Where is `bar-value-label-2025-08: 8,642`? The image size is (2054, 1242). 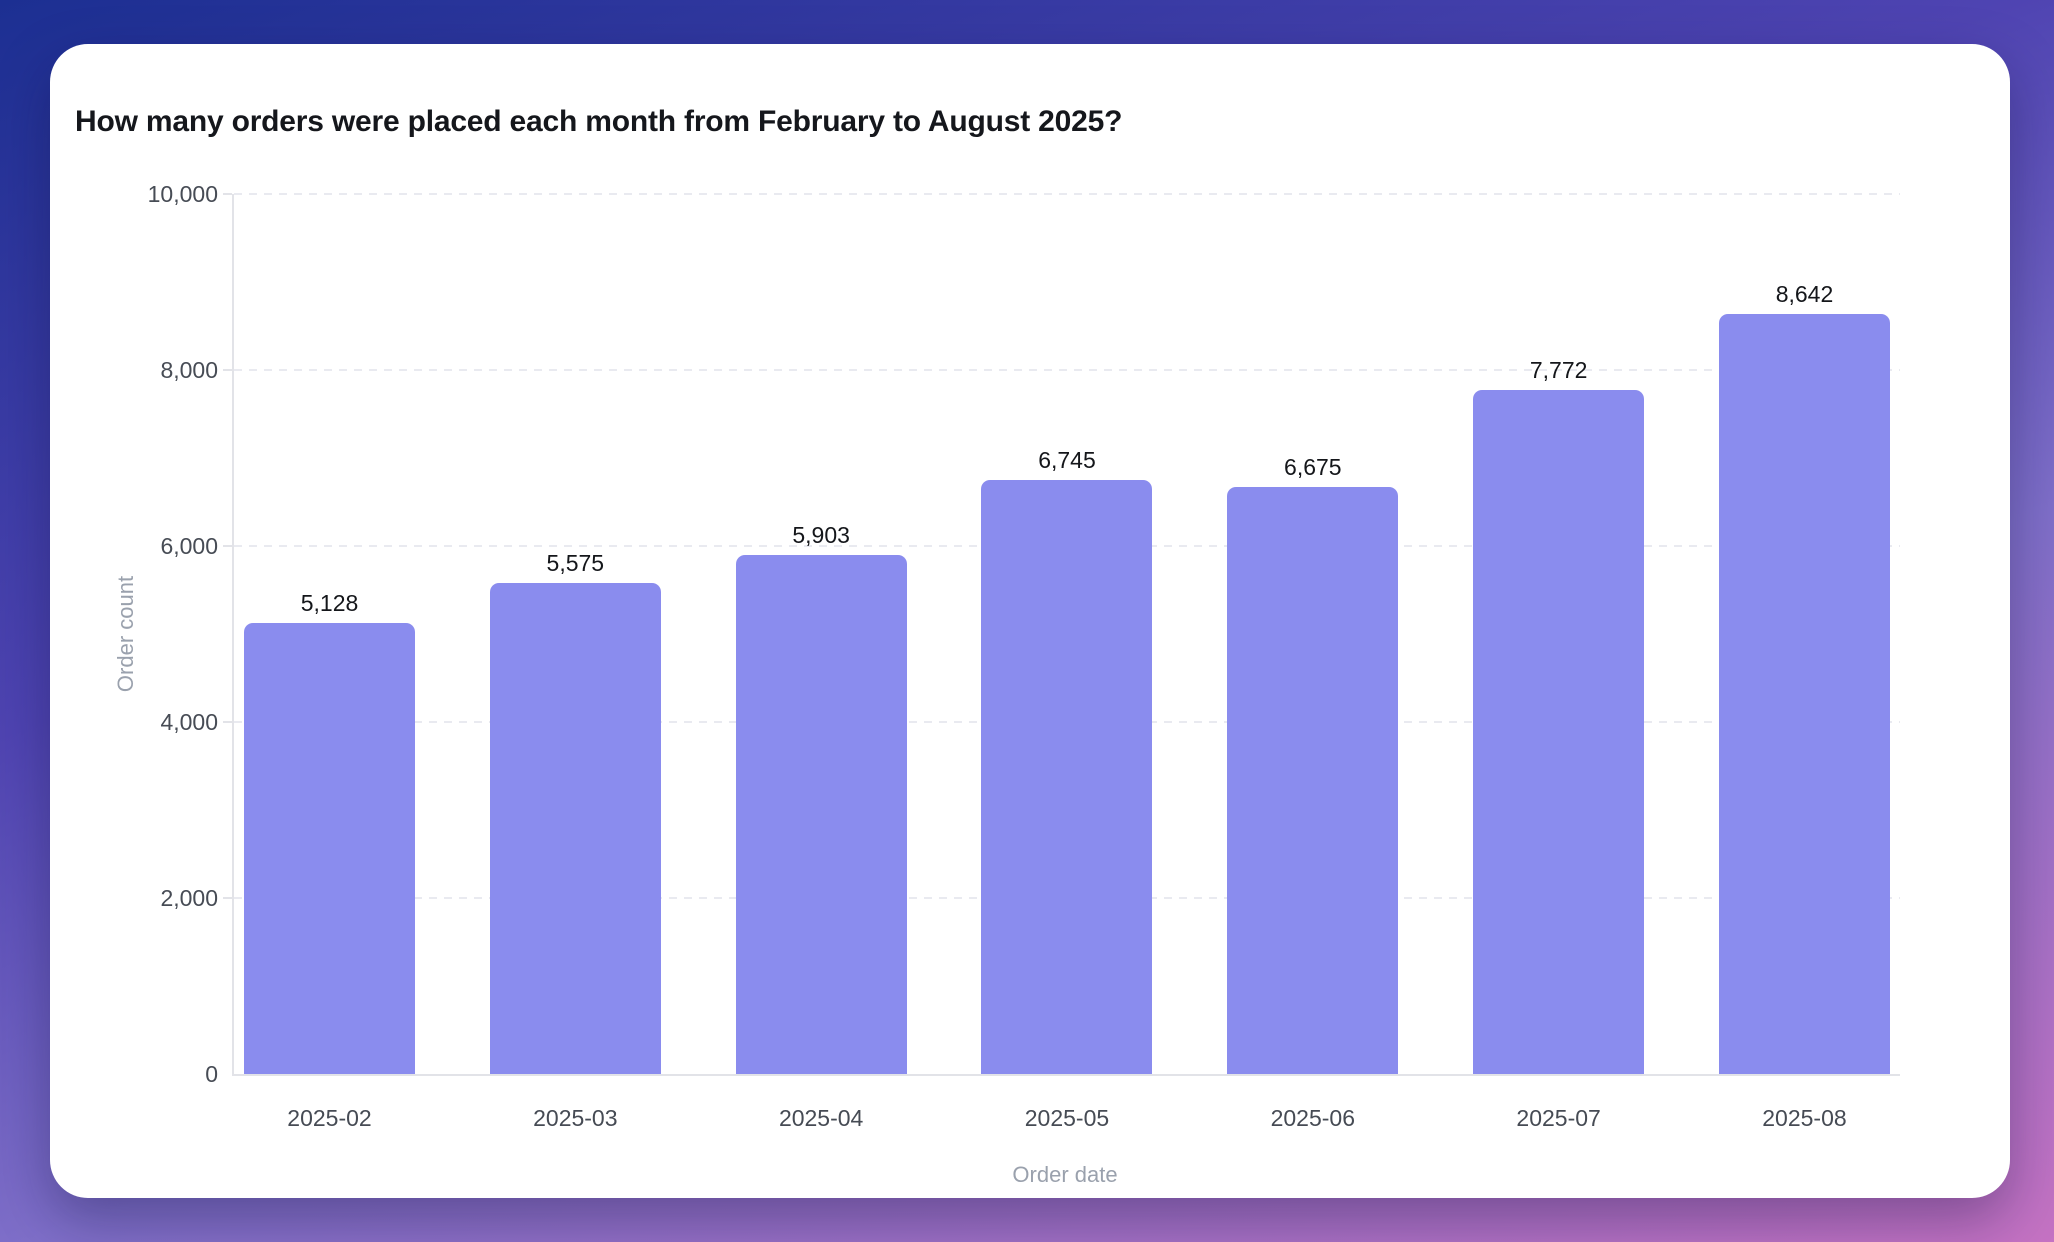
bar-value-label-2025-08: 8,642 is located at coordinates (1804, 294).